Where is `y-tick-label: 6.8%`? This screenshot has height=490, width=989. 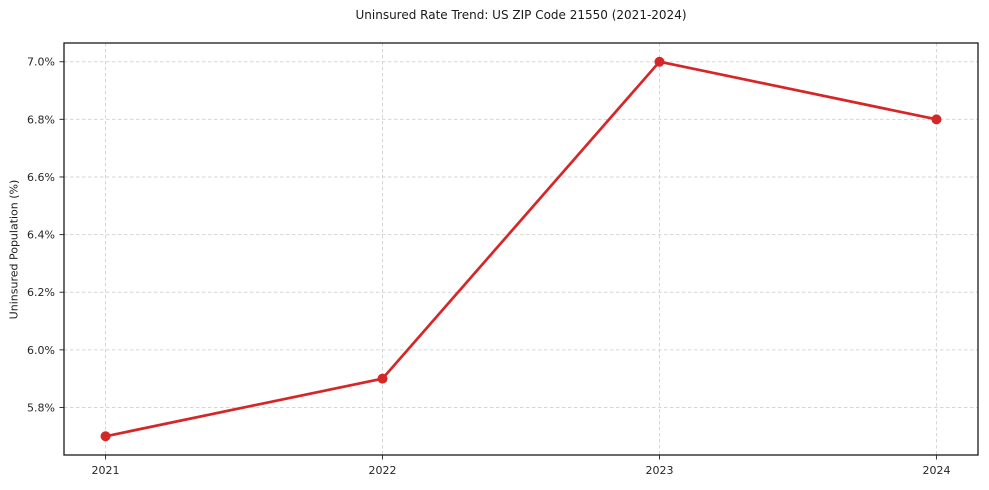
y-tick-label: 6.8% is located at coordinates (41, 119).